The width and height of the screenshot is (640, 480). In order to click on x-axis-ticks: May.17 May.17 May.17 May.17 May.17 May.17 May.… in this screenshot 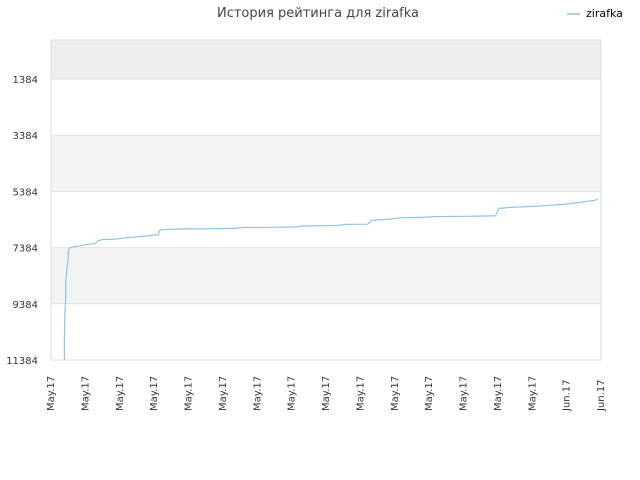, I will do `click(326, 394)`.